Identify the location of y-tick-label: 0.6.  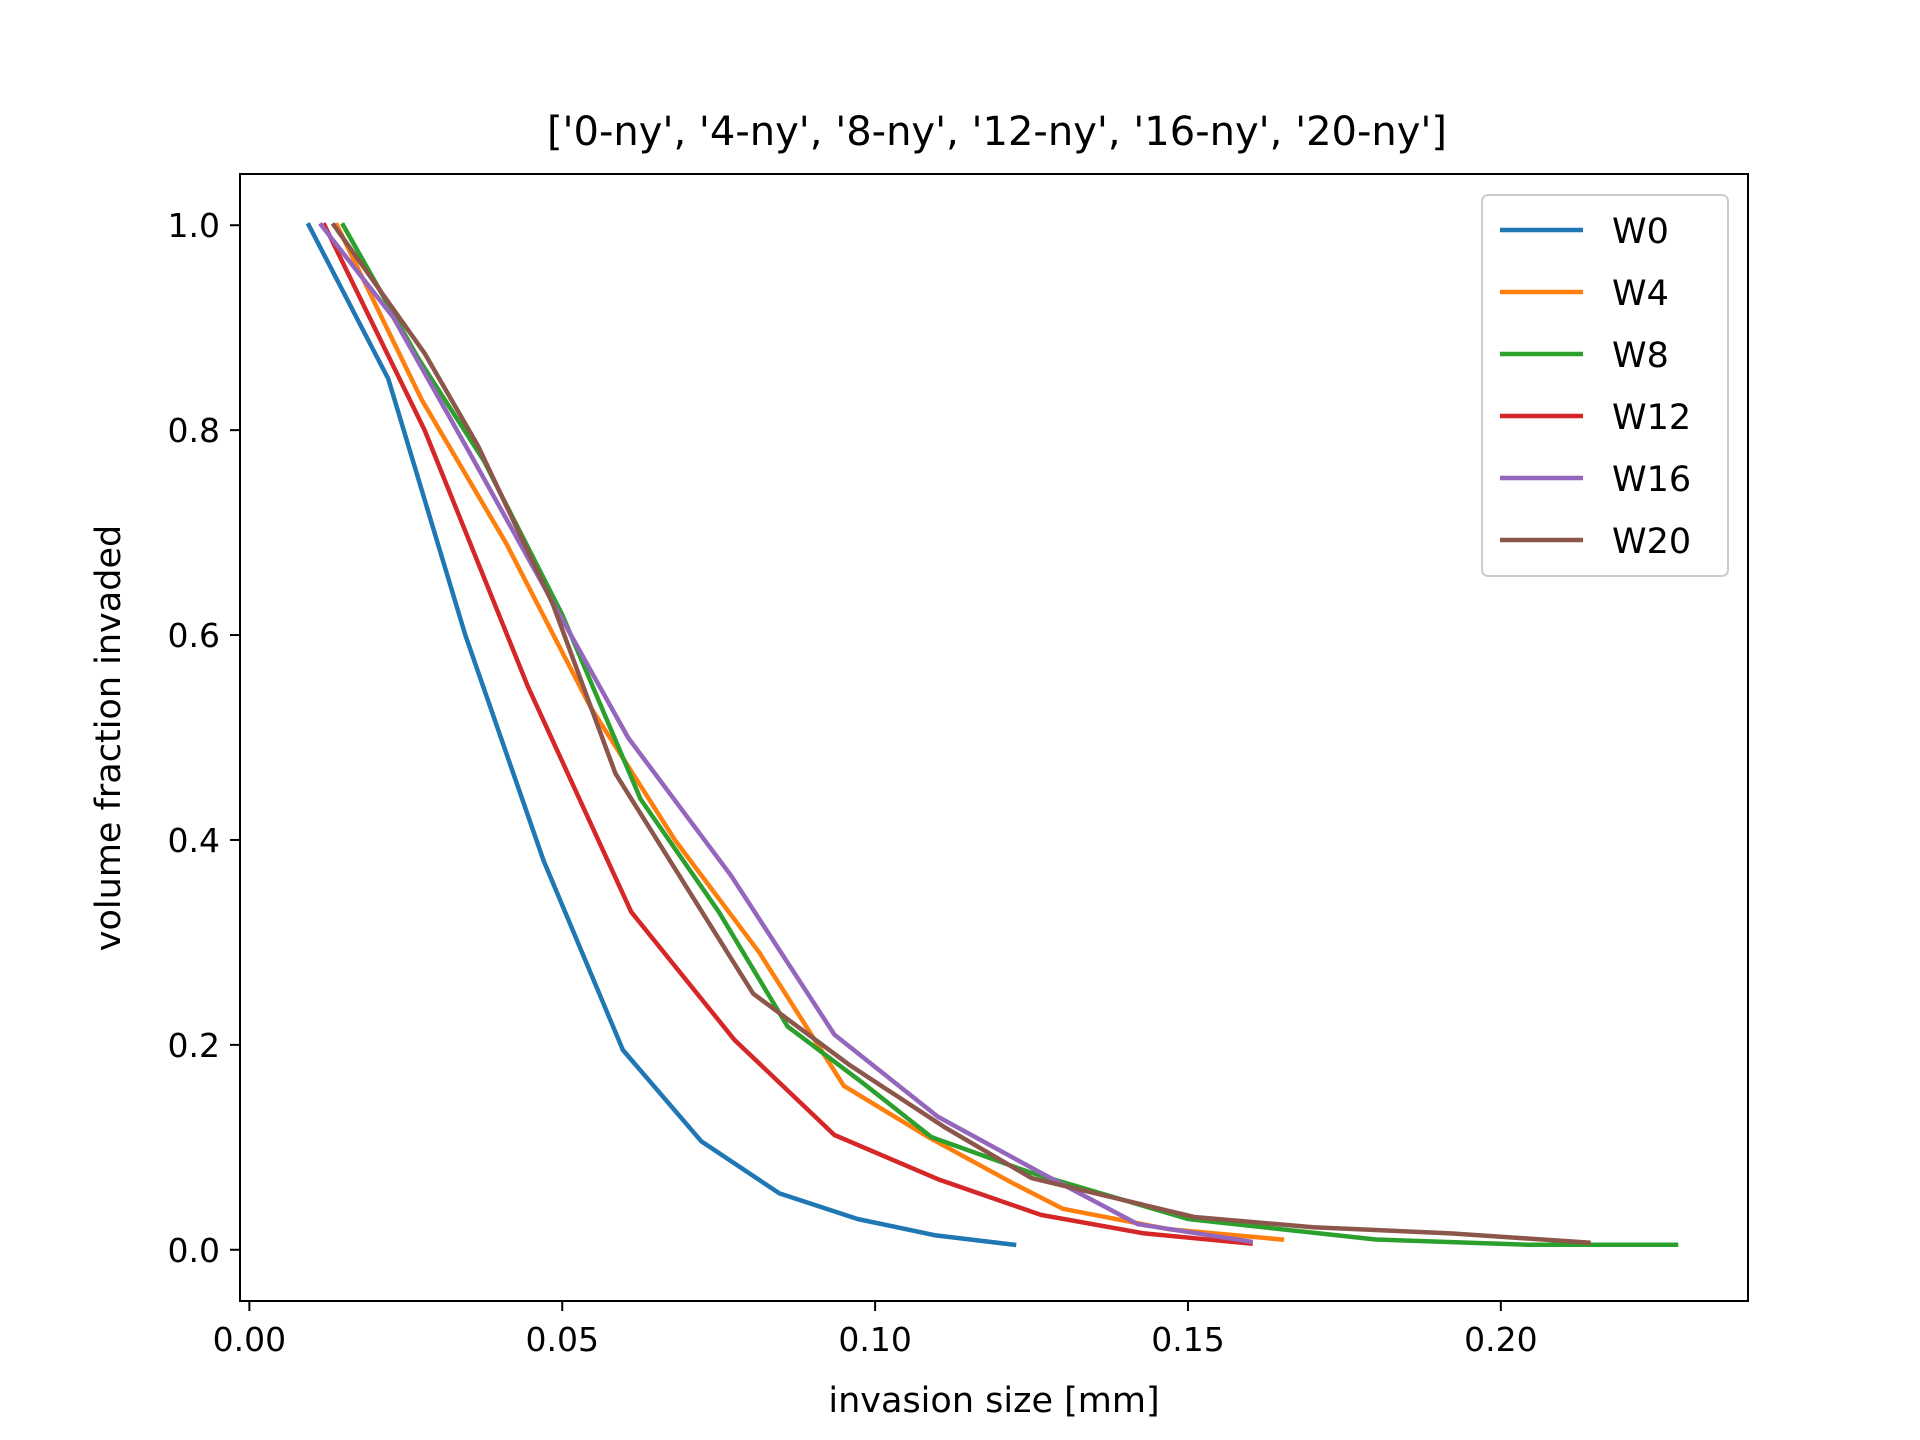
(194, 635).